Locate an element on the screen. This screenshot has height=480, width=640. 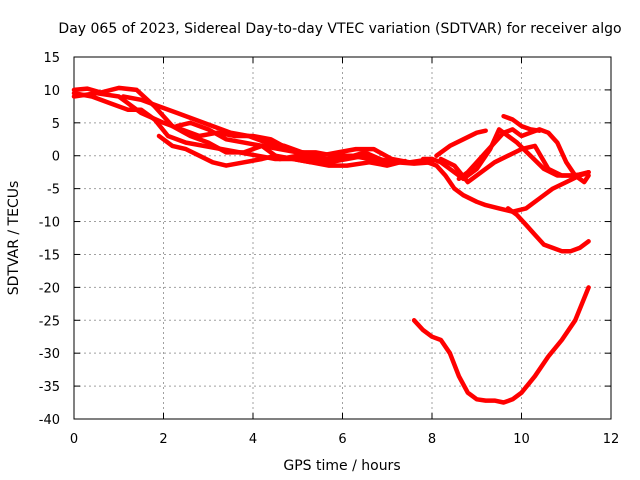
y-tick-label: -5 is located at coordinates (53, 190).